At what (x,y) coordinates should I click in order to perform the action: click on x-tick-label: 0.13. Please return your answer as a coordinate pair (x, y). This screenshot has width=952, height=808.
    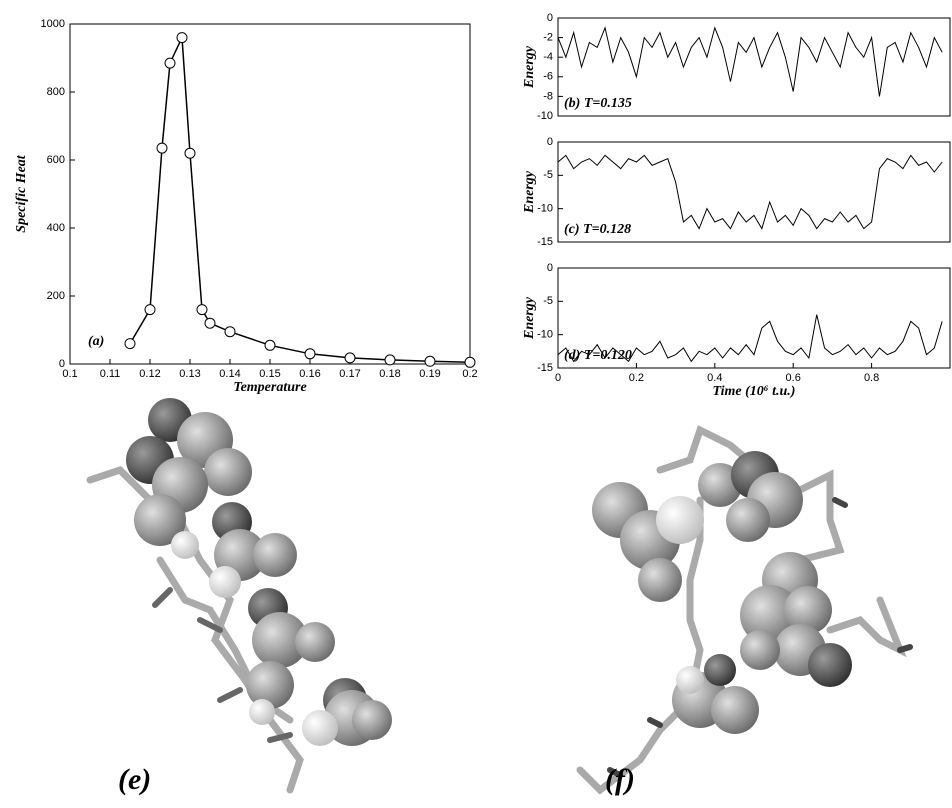
    Looking at the image, I should click on (189, 374).